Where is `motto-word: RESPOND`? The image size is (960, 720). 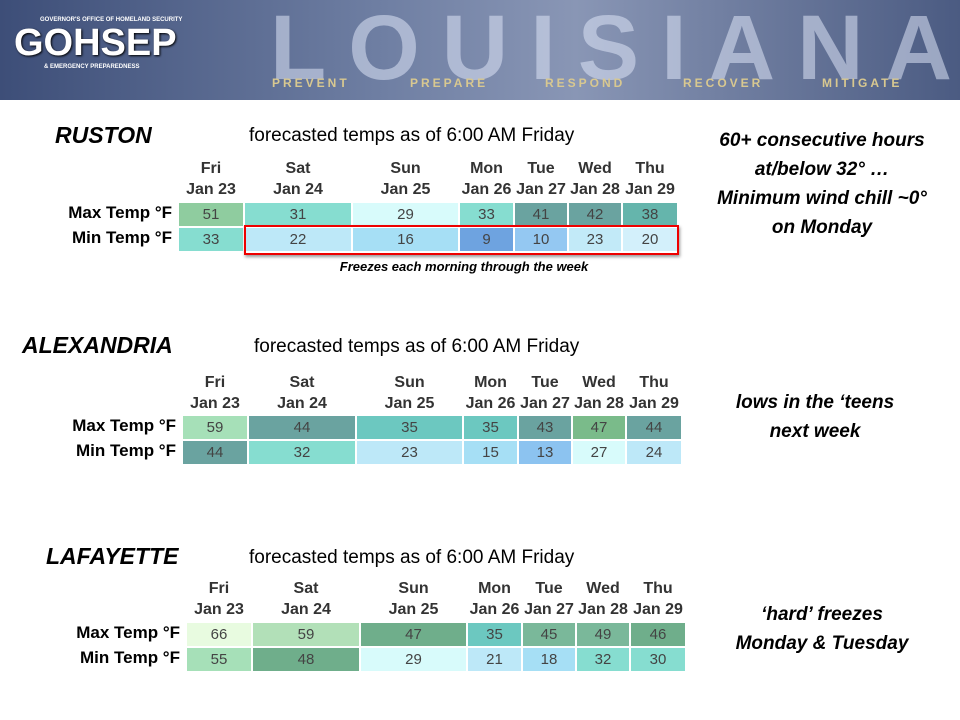
motto-word: RESPOND is located at coordinates (585, 83).